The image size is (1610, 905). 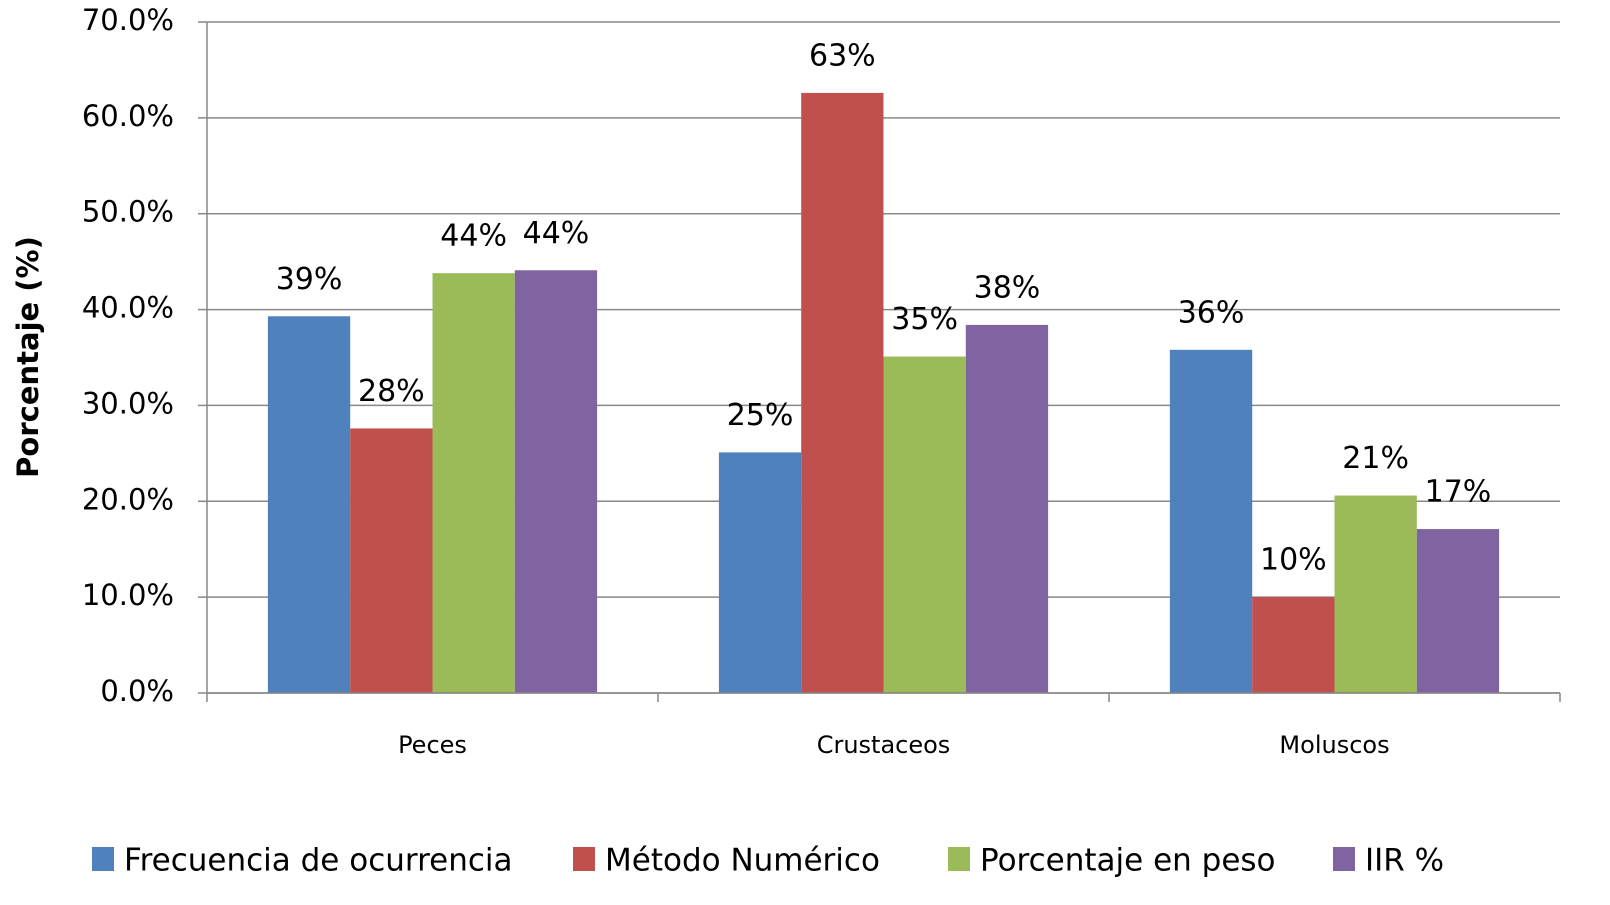 I want to click on value-label: 10%, so click(x=1293, y=560).